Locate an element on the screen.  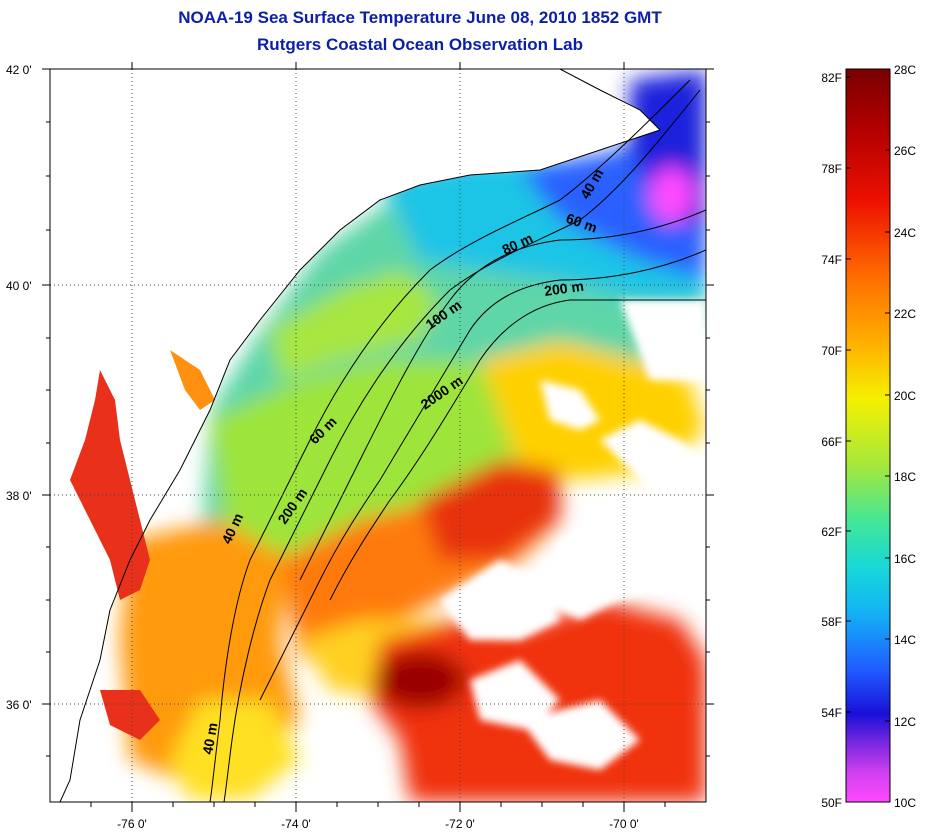
colorbar-c-label: 26C is located at coordinates (905, 151).